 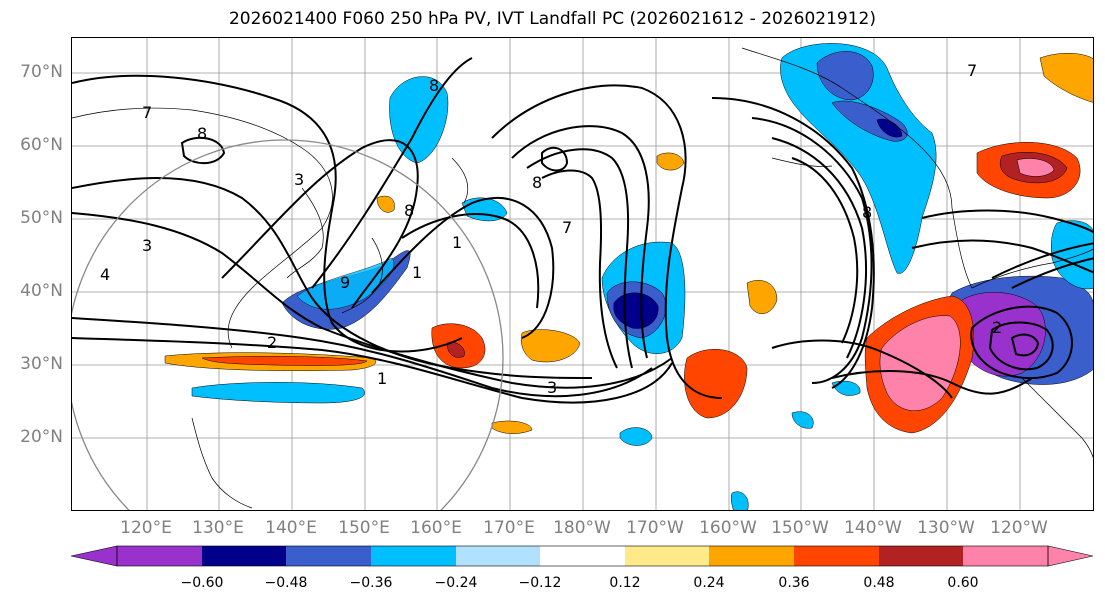 I want to click on colorbar-tick: −0.12, so click(x=540, y=583).